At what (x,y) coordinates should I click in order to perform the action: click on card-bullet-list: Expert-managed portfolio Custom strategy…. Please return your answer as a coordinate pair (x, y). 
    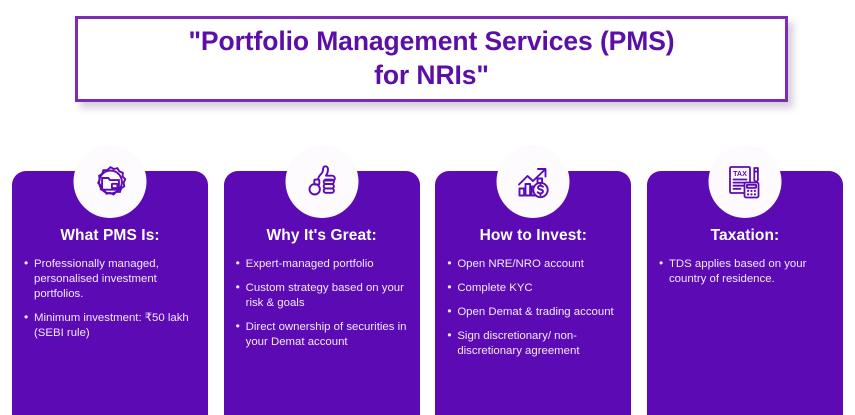
    Looking at the image, I should click on (322, 303).